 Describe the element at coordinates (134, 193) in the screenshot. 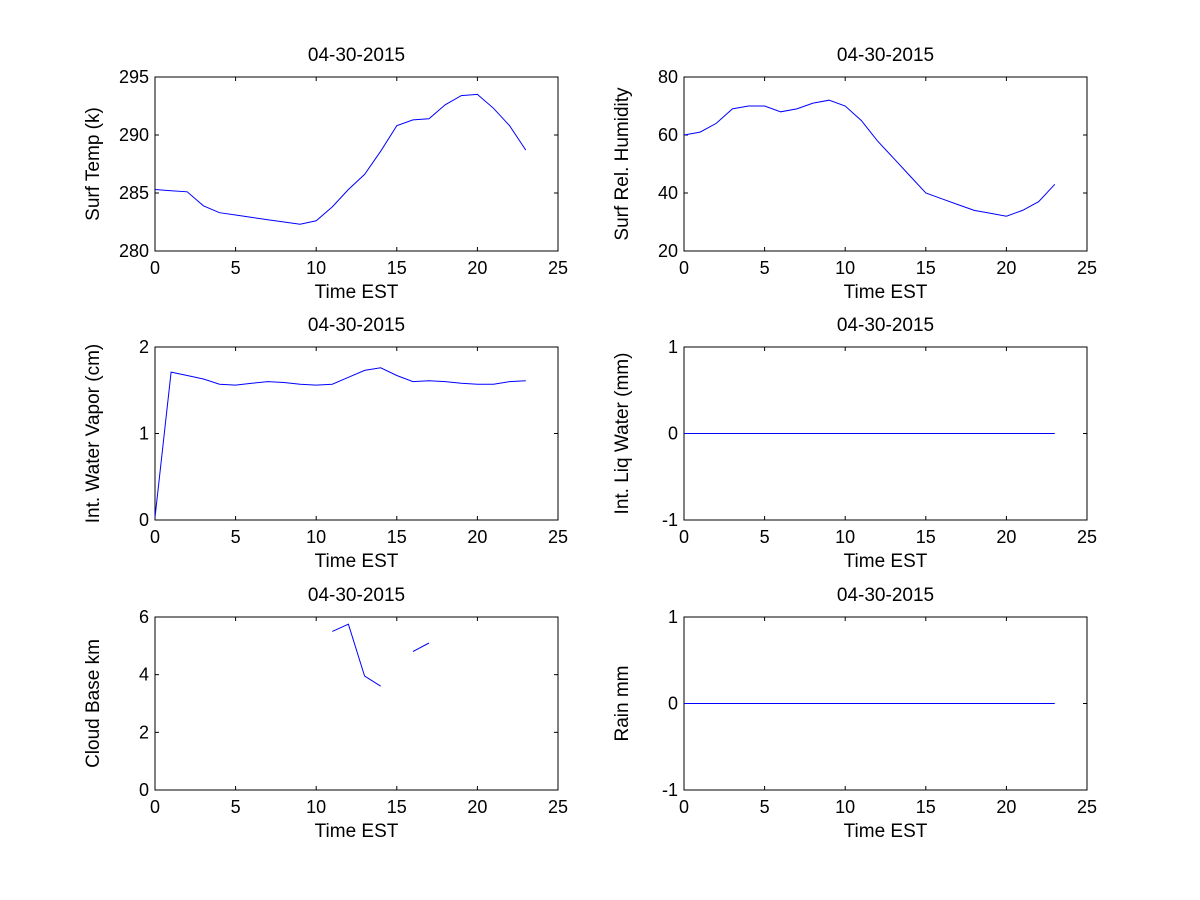

I see `y-tick-label: 285` at that location.